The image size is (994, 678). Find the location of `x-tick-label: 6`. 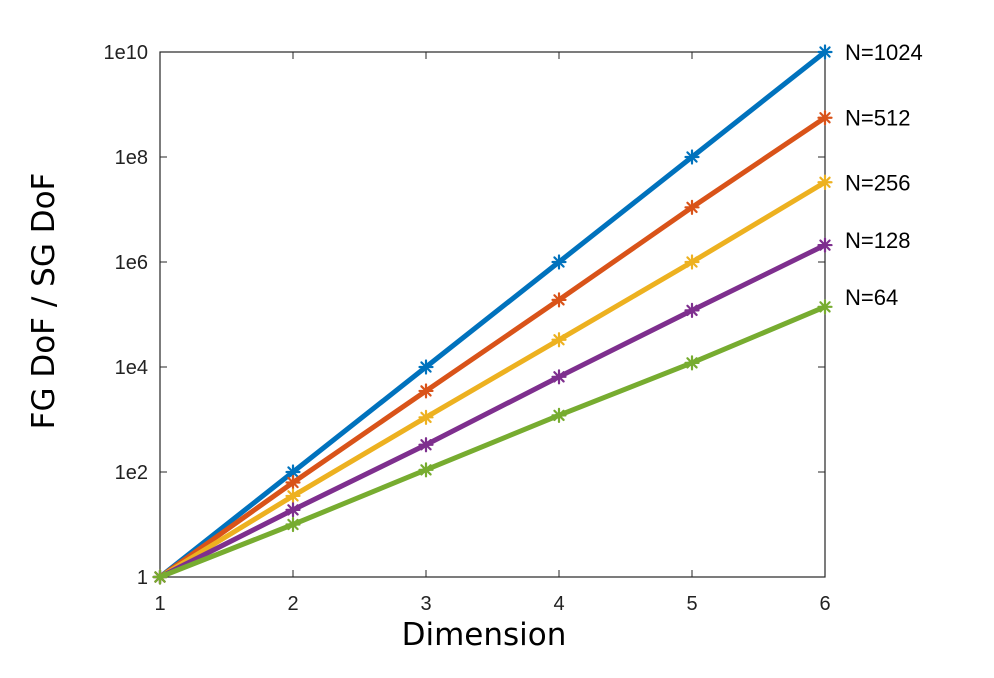

x-tick-label: 6 is located at coordinates (824, 604).